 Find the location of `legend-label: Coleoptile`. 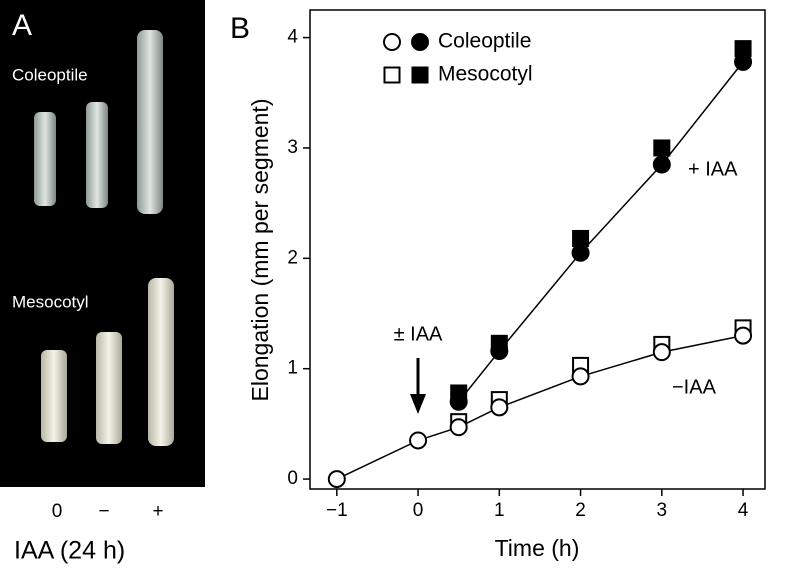

legend-label: Coleoptile is located at coordinates (484, 41).